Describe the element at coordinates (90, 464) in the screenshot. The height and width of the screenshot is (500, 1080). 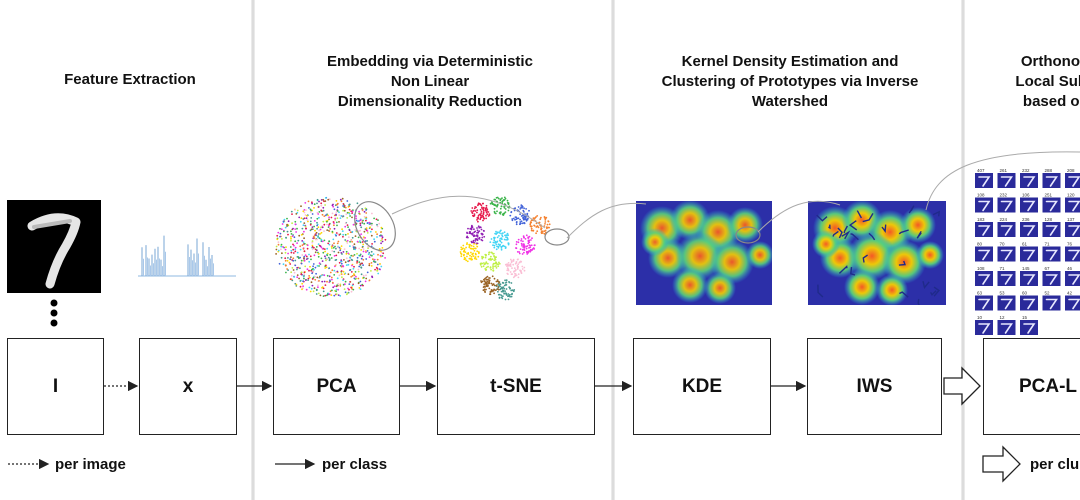
I see `legend-per-image-label: per image` at that location.